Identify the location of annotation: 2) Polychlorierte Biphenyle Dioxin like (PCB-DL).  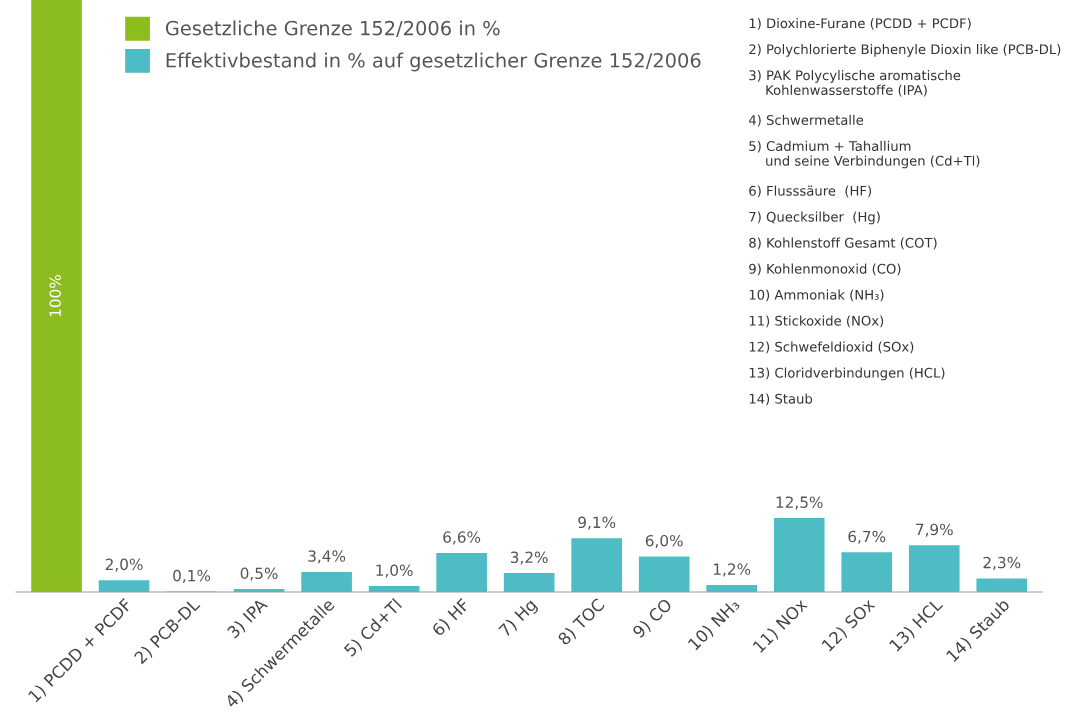
(905, 50).